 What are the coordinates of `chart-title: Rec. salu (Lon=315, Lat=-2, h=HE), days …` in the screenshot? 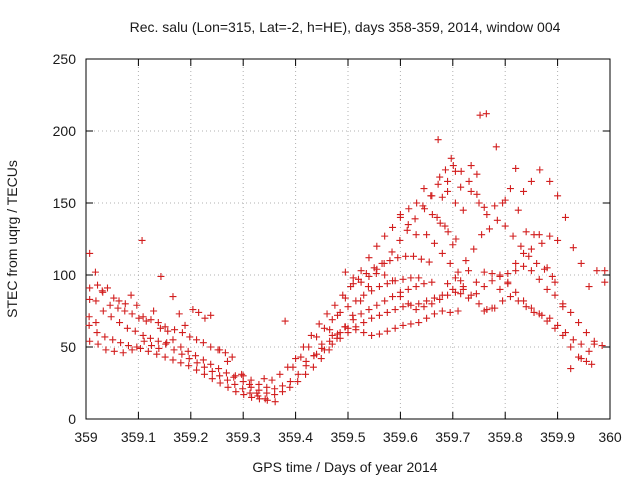 It's located at (345, 27).